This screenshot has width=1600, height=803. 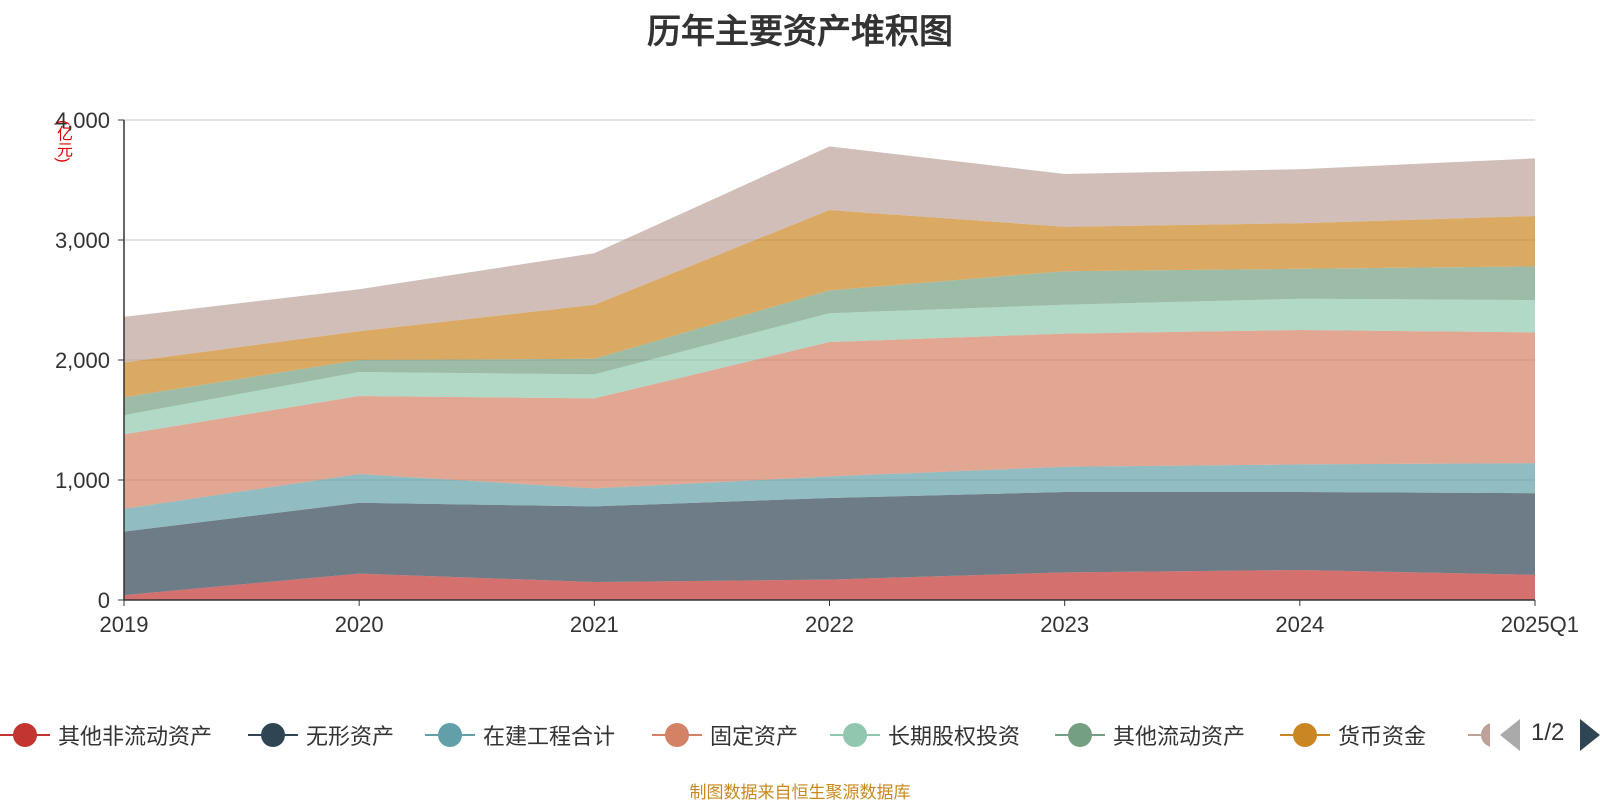 I want to click on x-tick-label: 2024, so click(x=1299, y=624).